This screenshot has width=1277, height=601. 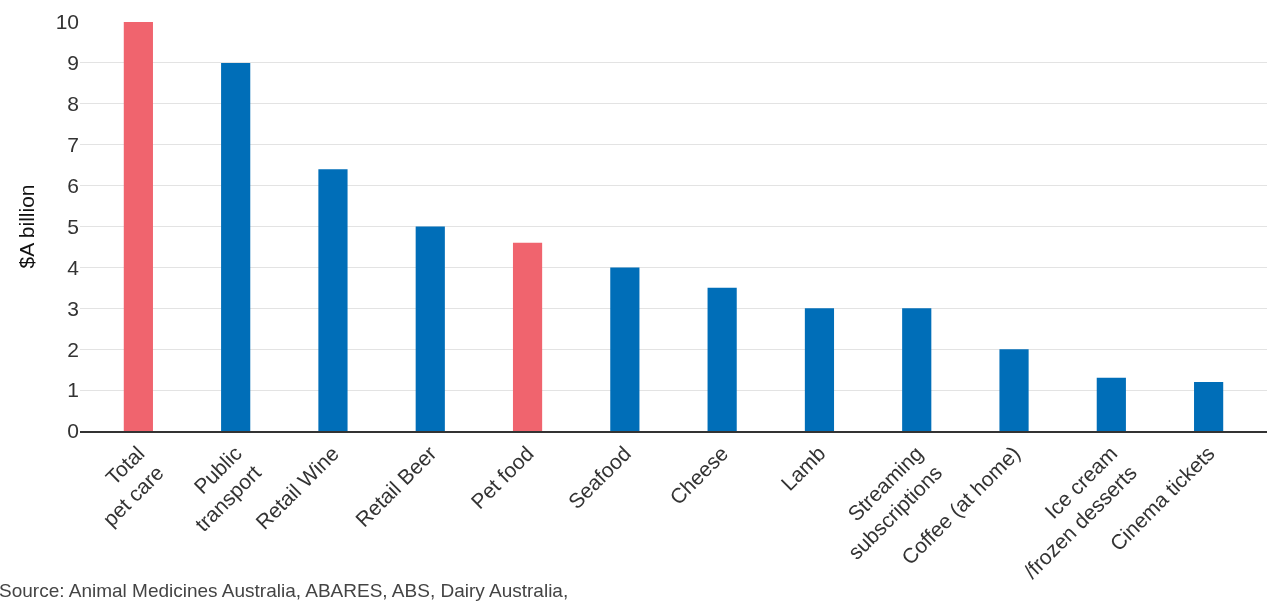 I want to click on source-note: Source: Animal Medicines Australia, ABARES, ABS, Dairy Australia,, so click(x=284, y=590).